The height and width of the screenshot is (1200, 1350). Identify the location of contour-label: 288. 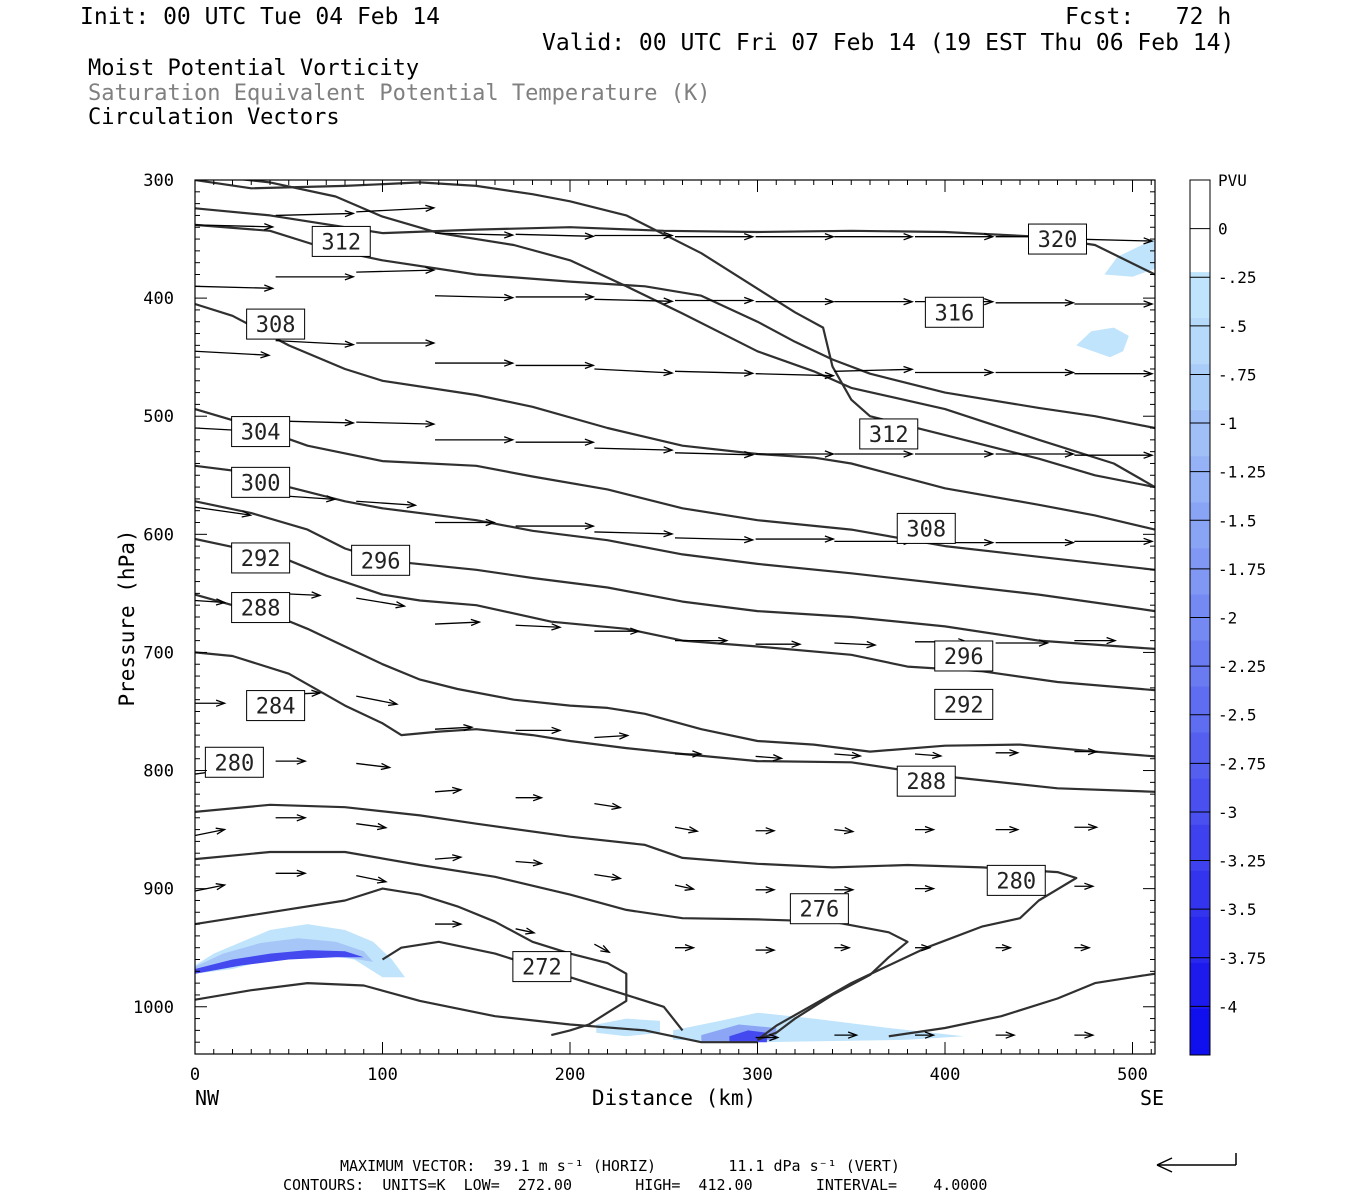
(261, 608).